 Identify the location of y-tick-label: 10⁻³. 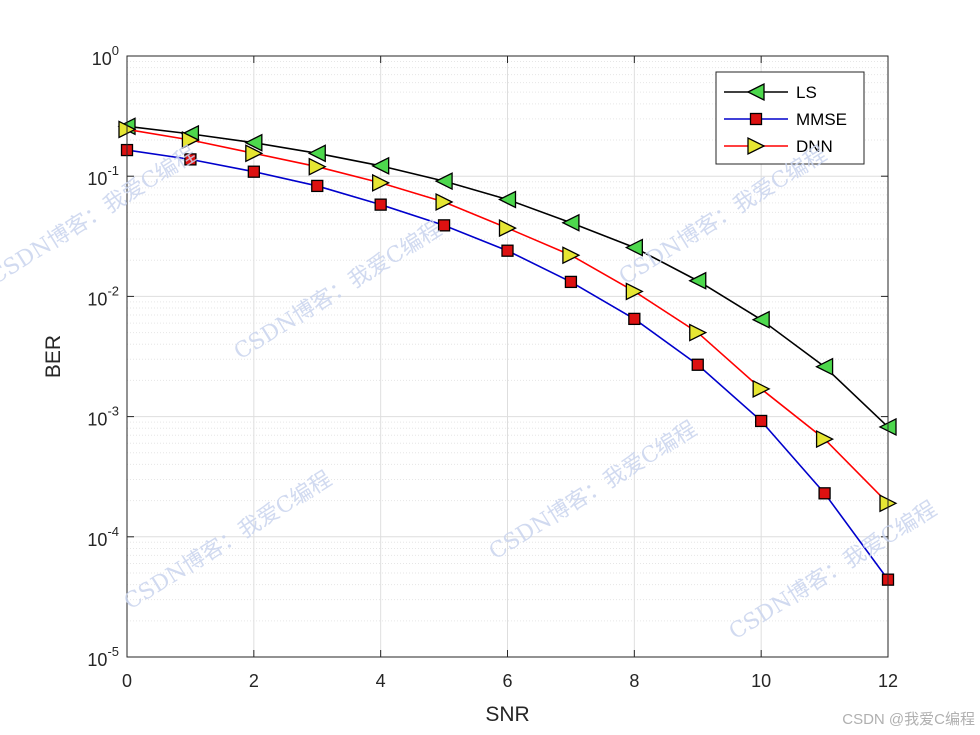
(103, 417).